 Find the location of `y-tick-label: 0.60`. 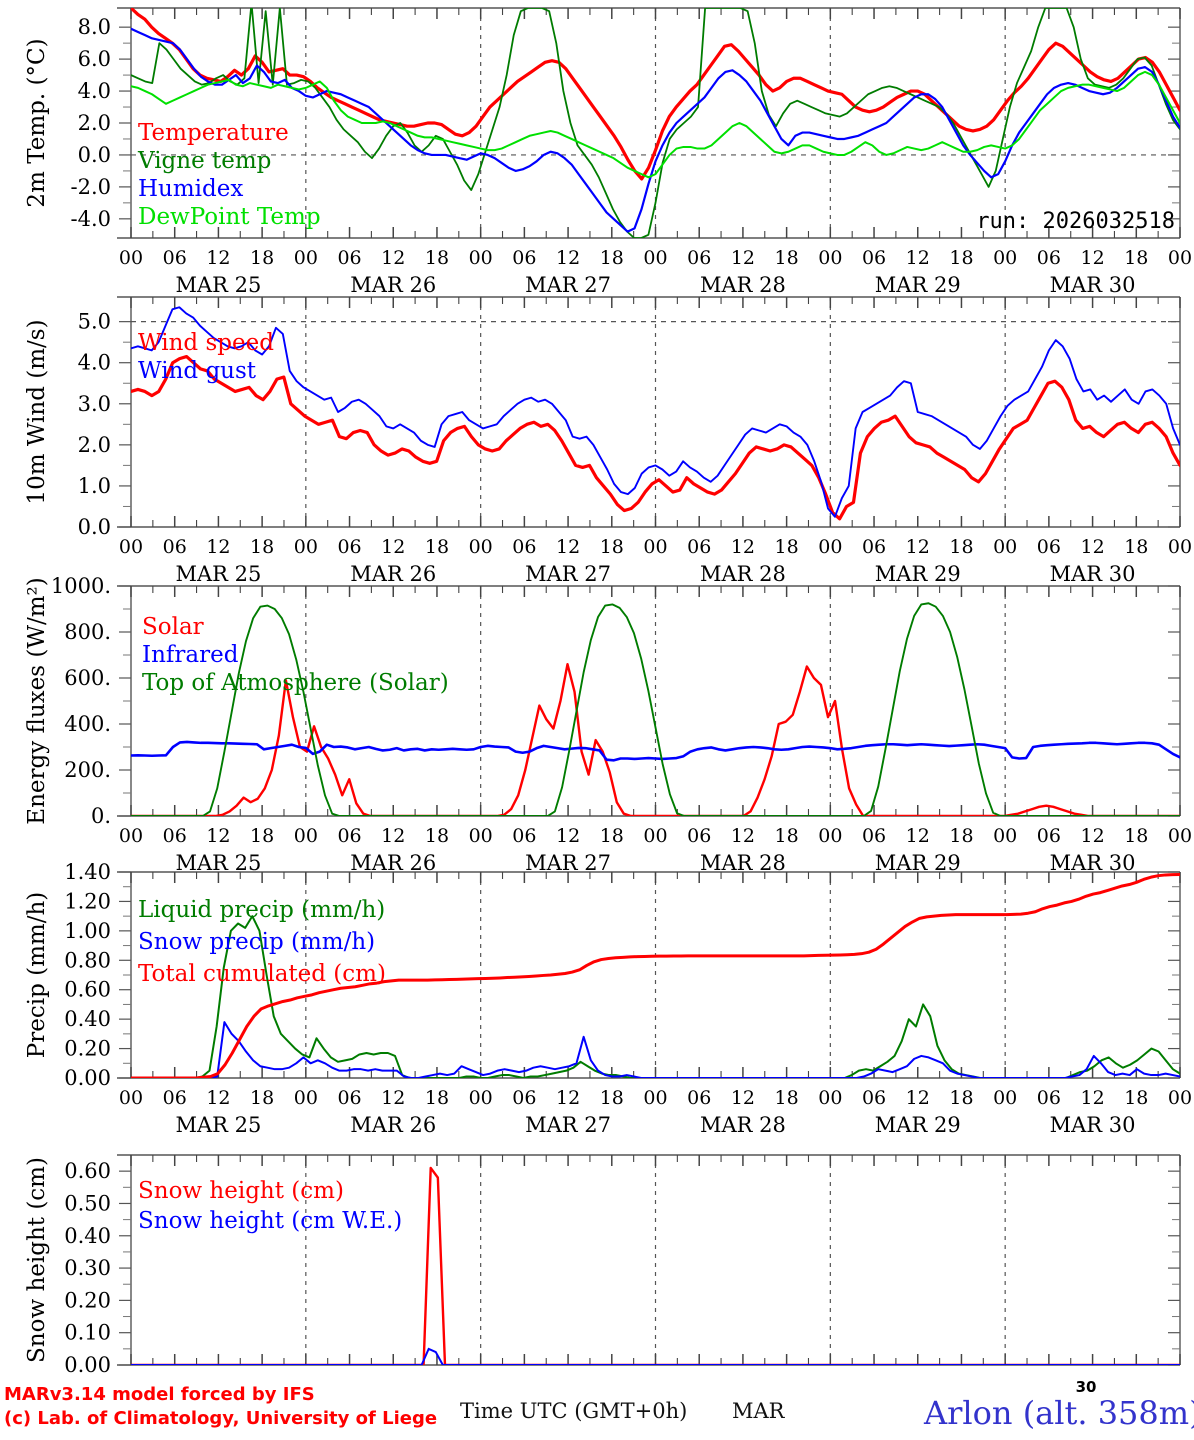

y-tick-label: 0.60 is located at coordinates (87, 990).